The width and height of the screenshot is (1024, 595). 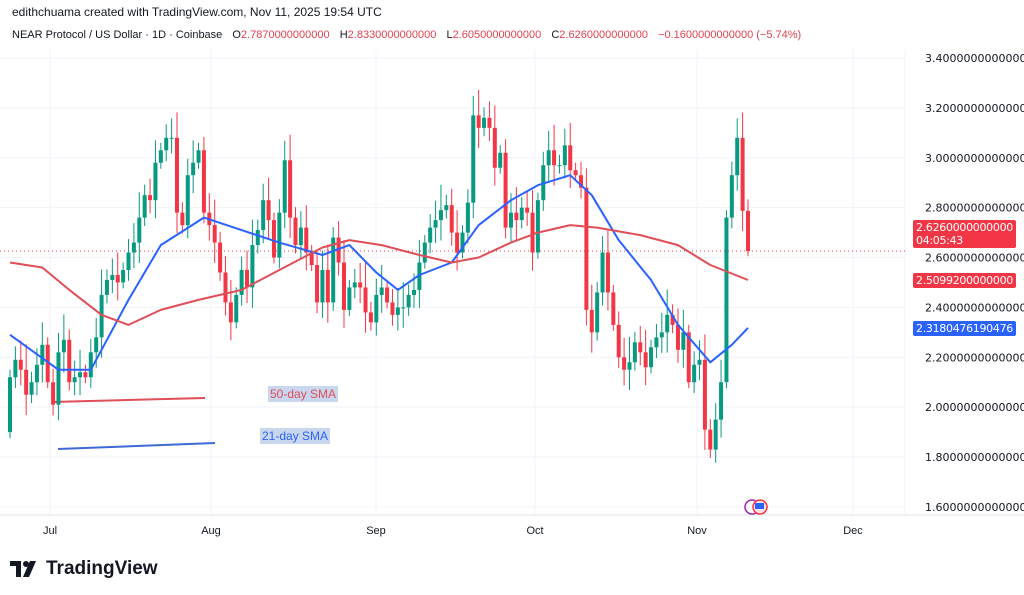 What do you see at coordinates (974, 457) in the screenshot?
I see `price-tick-label: 1.8000000000000` at bounding box center [974, 457].